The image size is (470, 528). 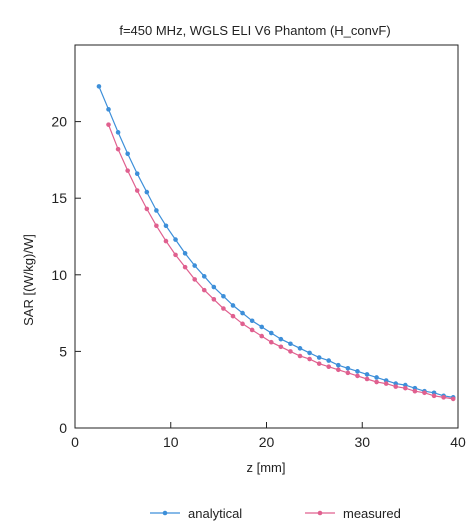 I want to click on x-axis-ticks: 0 10 20 30 40, so click(x=268, y=436).